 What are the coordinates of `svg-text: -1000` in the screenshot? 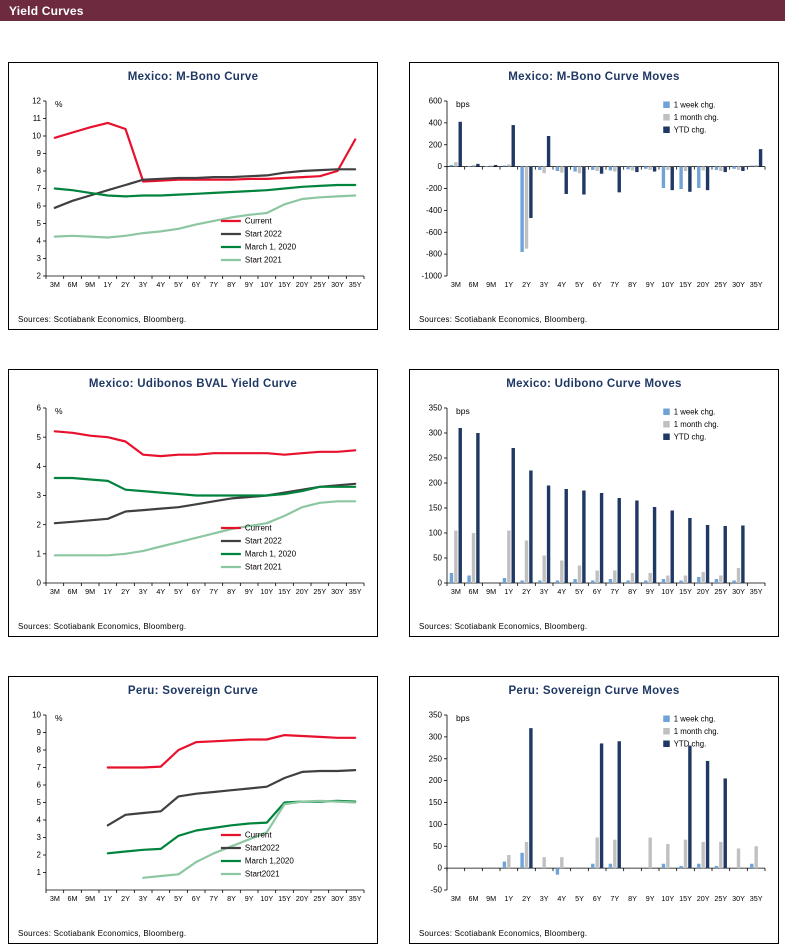 It's located at (432, 276).